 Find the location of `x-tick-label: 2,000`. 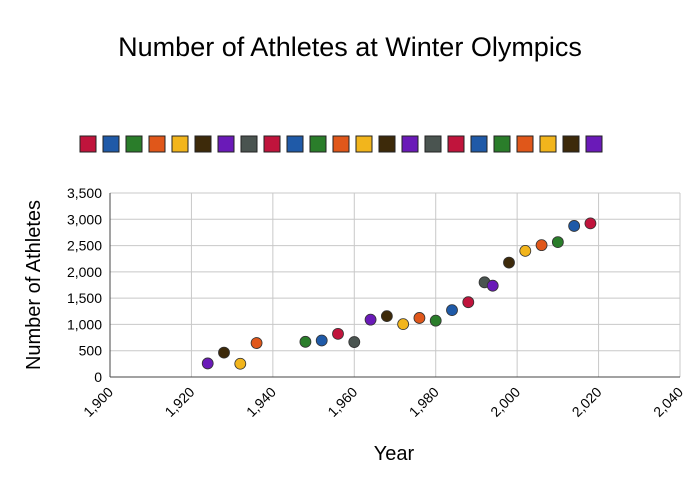

x-tick-label: 2,000 is located at coordinates (505, 402).